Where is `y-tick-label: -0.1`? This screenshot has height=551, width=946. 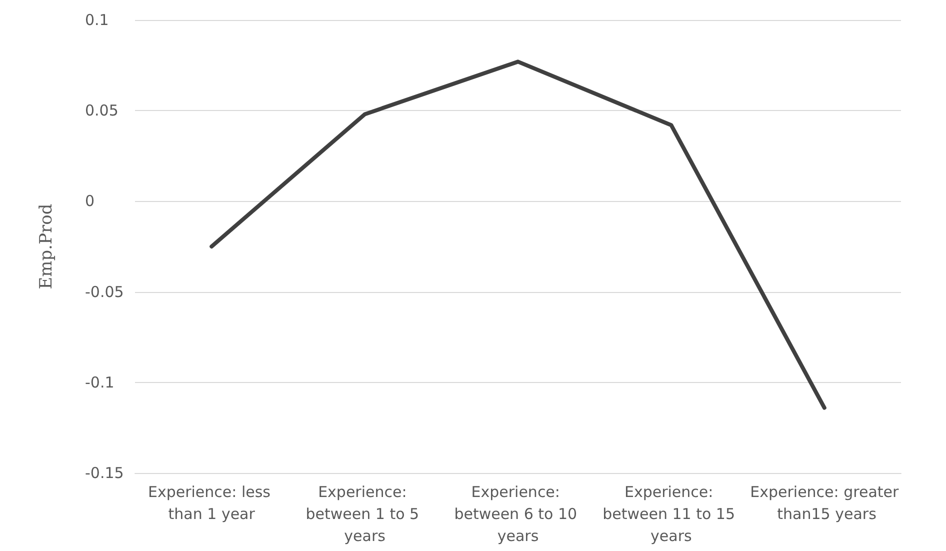 y-tick-label: -0.1 is located at coordinates (99, 382).